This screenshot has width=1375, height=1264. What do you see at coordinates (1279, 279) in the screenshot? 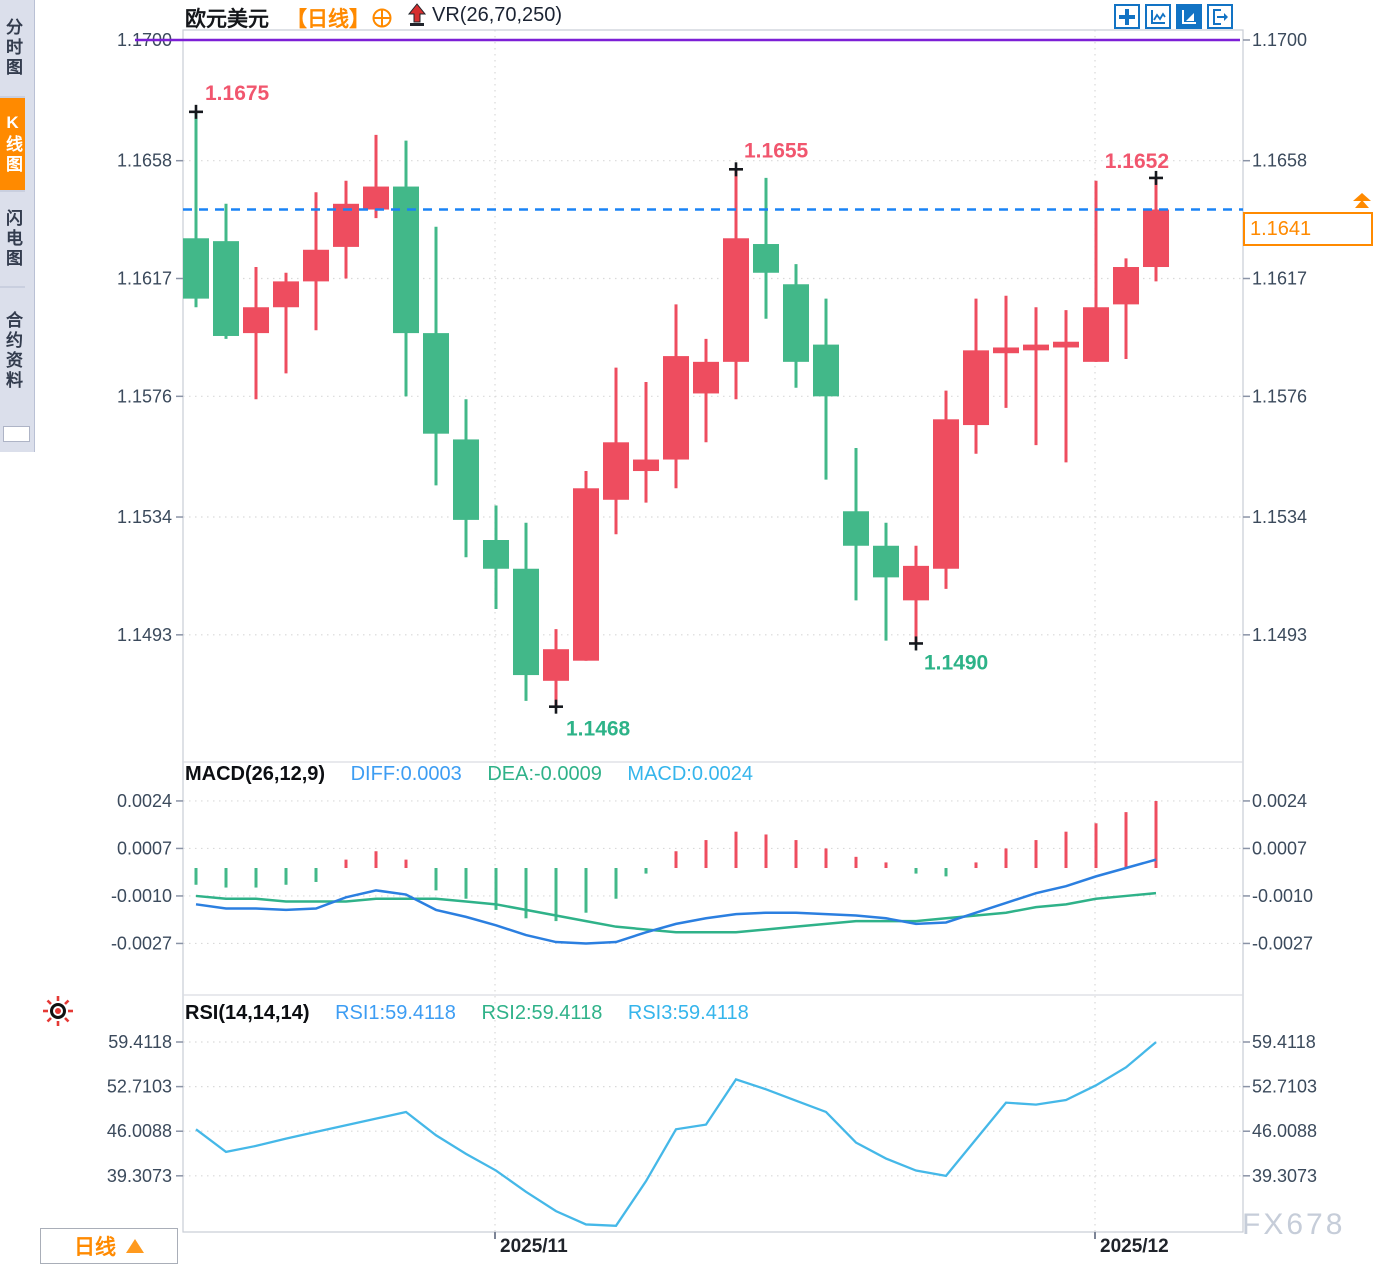
I see `axis-tick-label-right: 1.1617` at bounding box center [1279, 279].